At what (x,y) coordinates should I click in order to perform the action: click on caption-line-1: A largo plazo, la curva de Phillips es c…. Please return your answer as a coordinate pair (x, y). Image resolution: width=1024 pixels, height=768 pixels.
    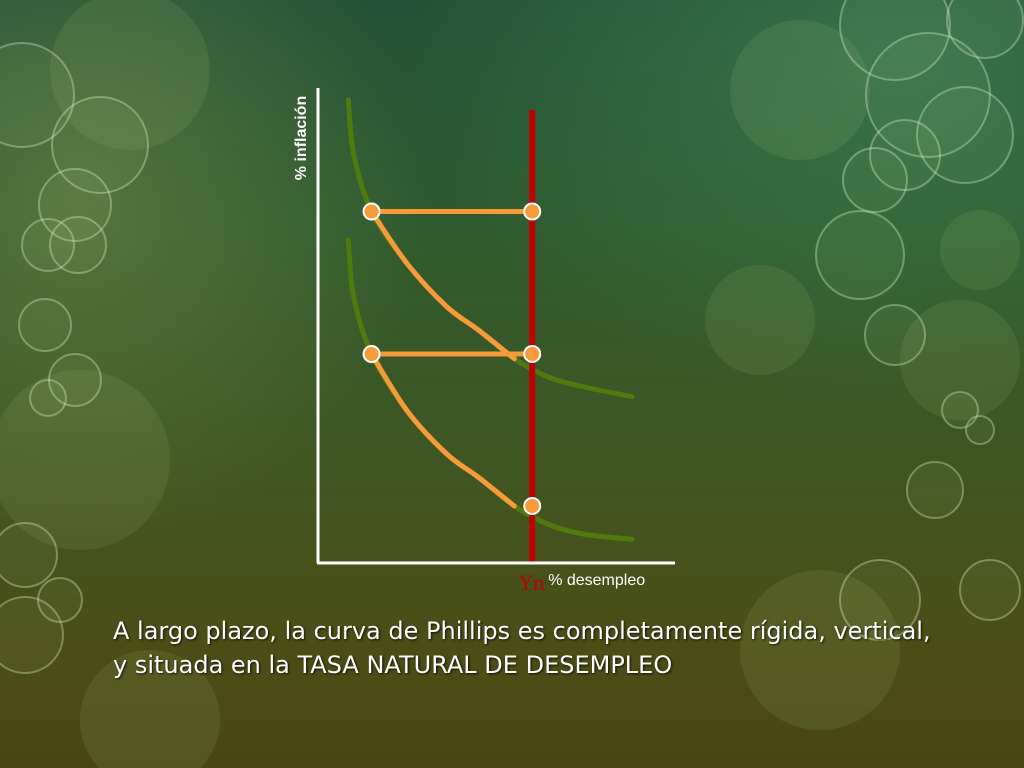
    Looking at the image, I should click on (522, 631).